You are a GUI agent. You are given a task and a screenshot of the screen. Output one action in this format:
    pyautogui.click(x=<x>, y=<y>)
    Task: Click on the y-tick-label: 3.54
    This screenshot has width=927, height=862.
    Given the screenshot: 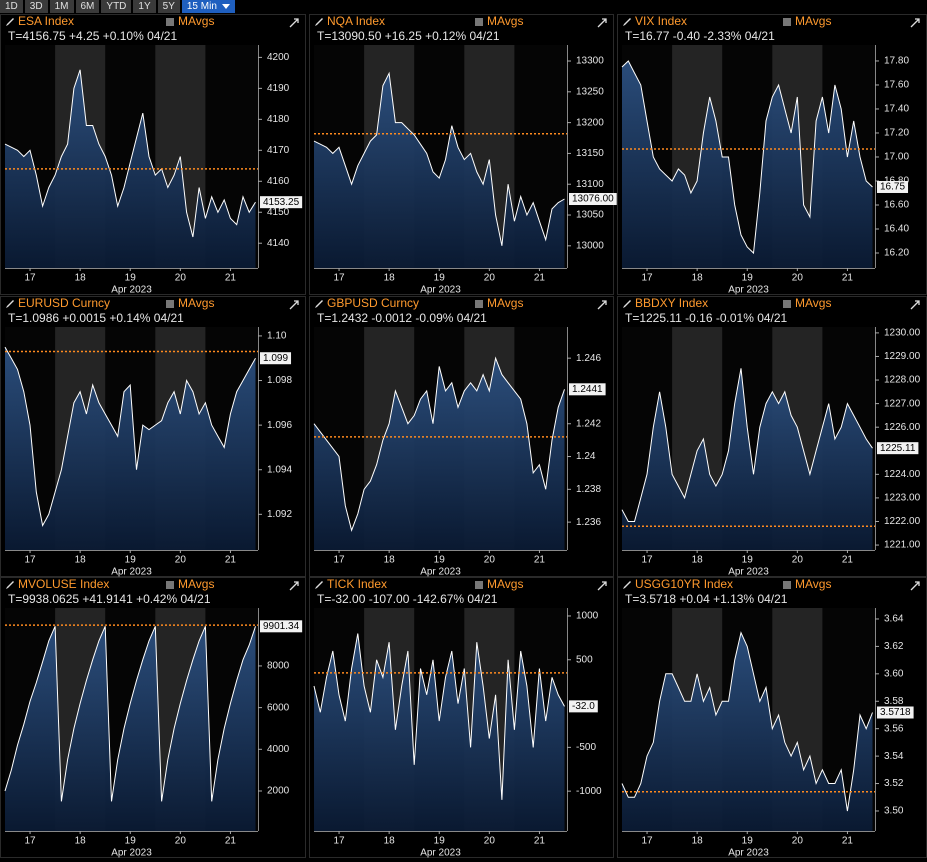 What is the action you would take?
    pyautogui.click(x=894, y=756)
    